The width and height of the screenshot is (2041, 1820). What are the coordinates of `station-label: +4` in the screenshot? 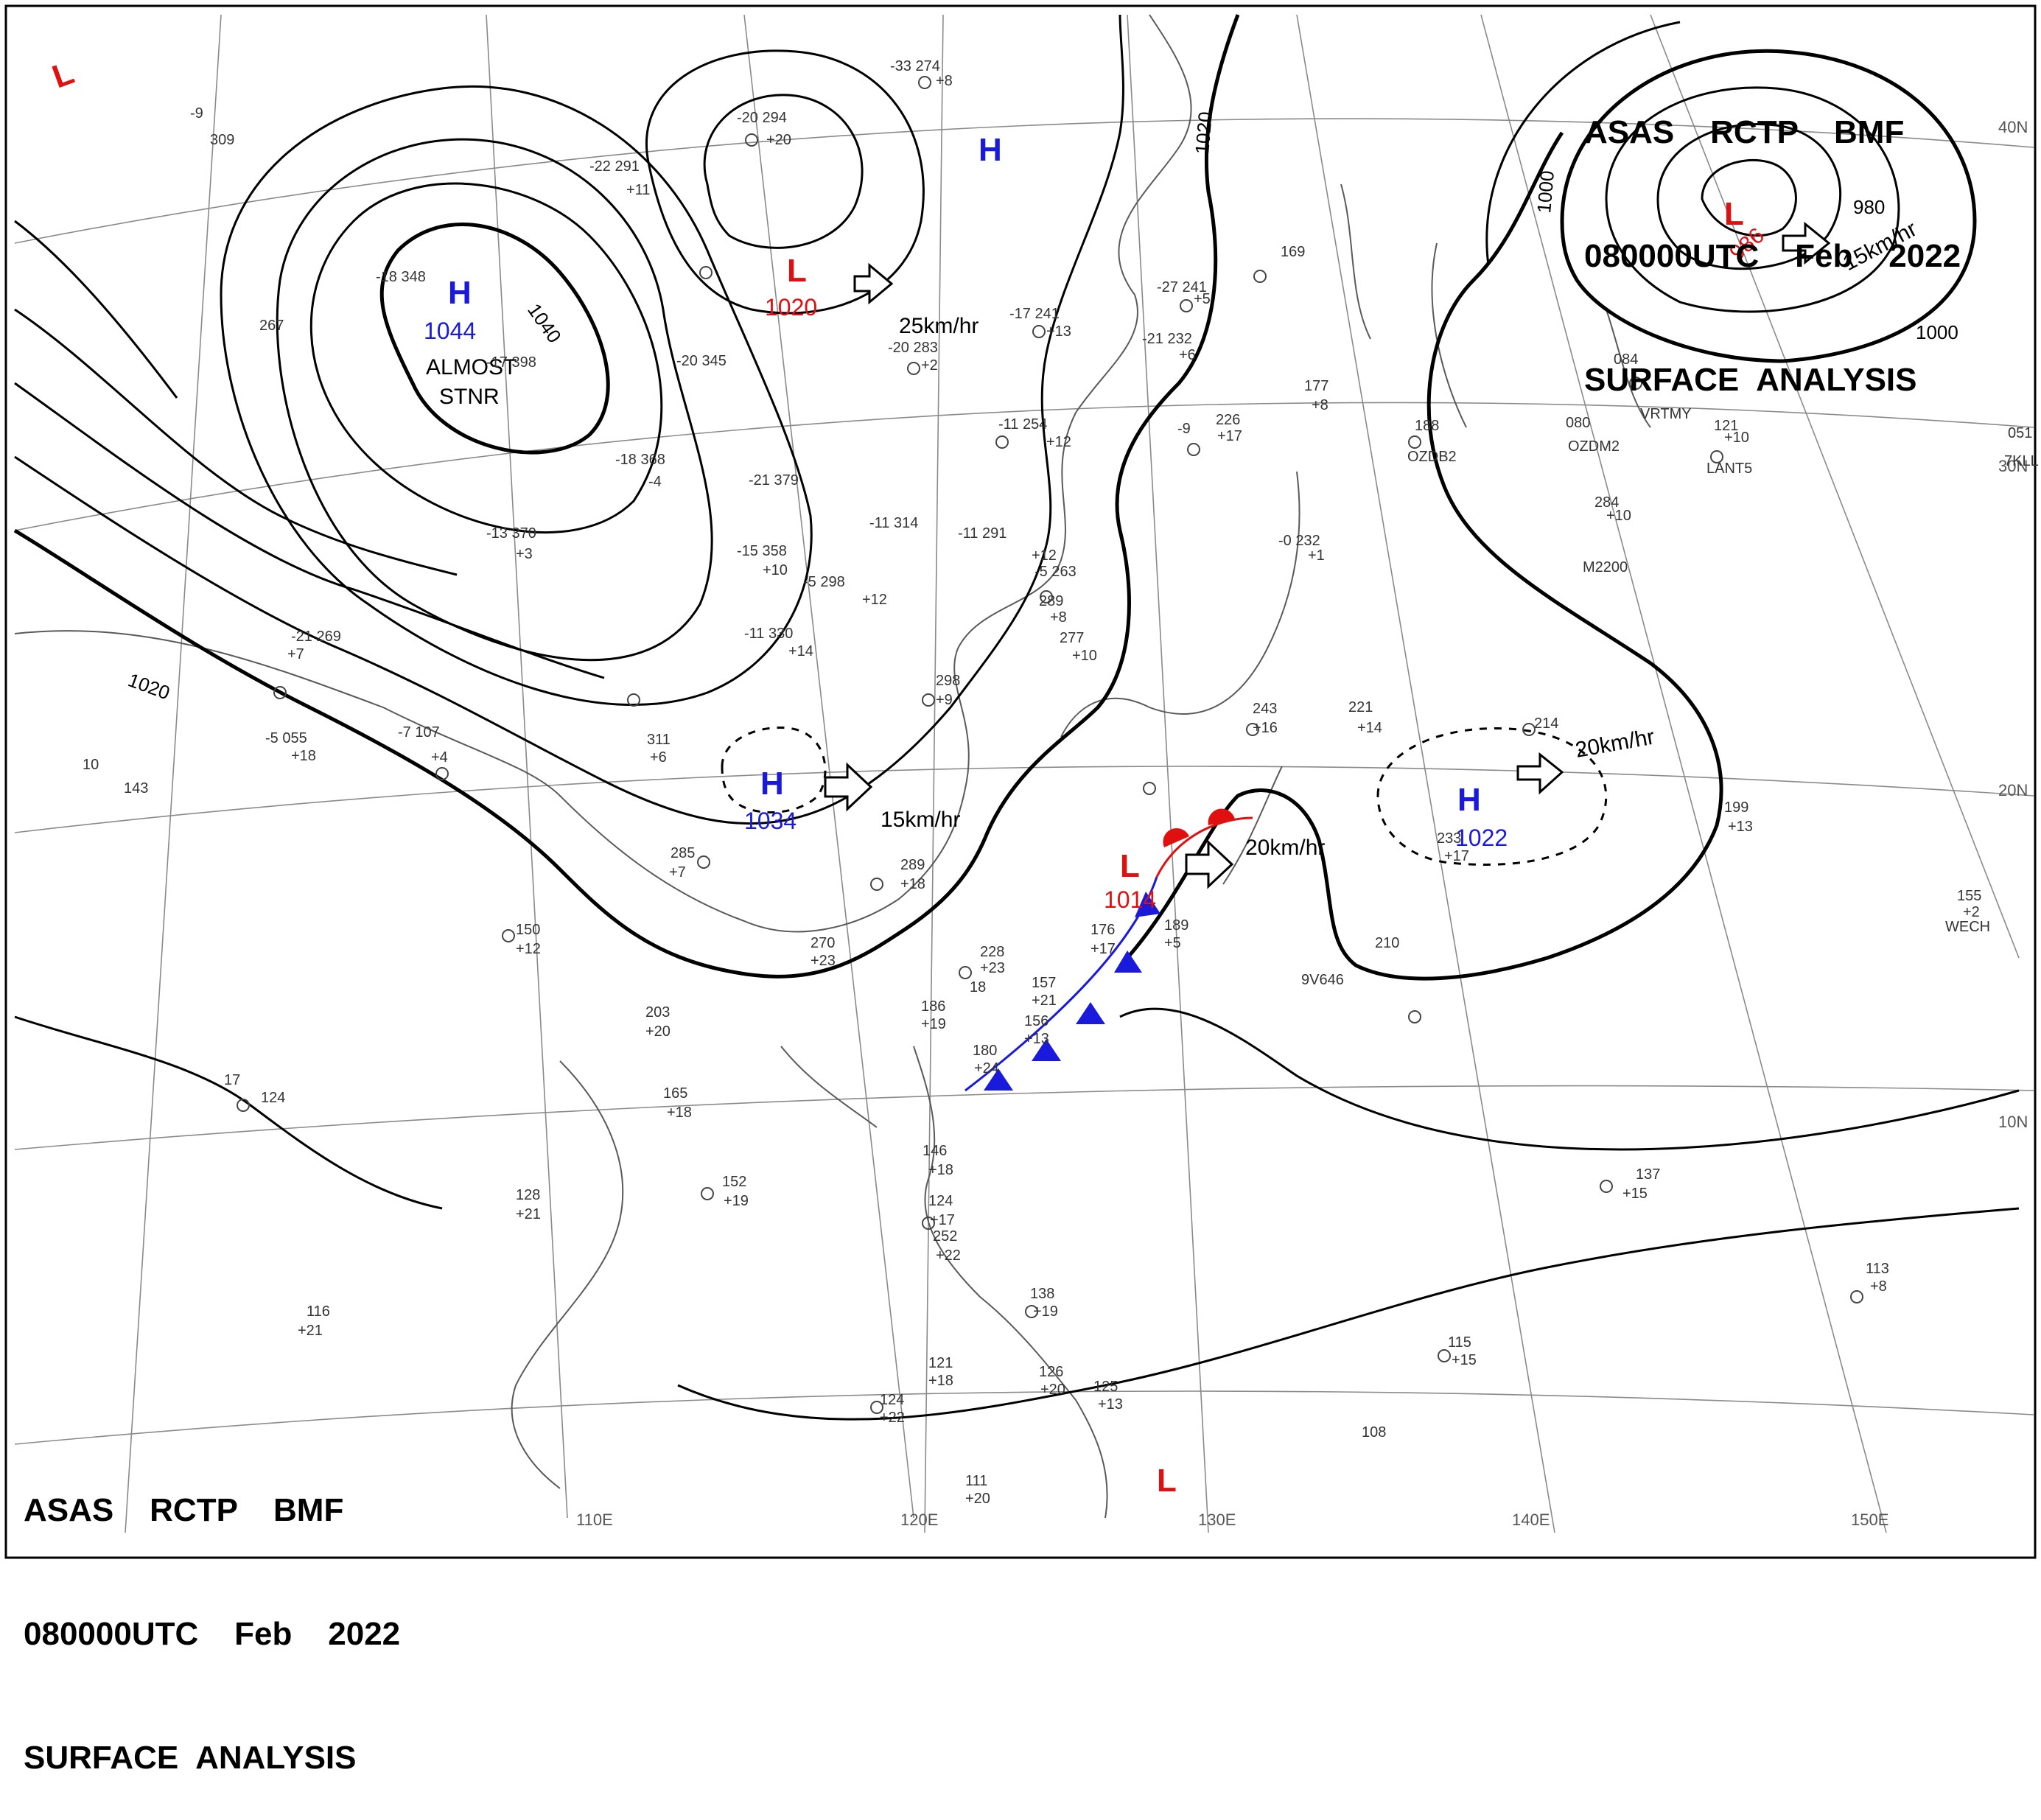 It's located at (440, 757).